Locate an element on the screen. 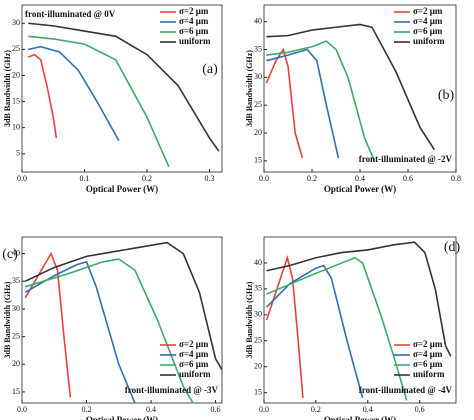 The width and height of the screenshot is (474, 420). x-tick-label: 0.3 is located at coordinates (210, 178).